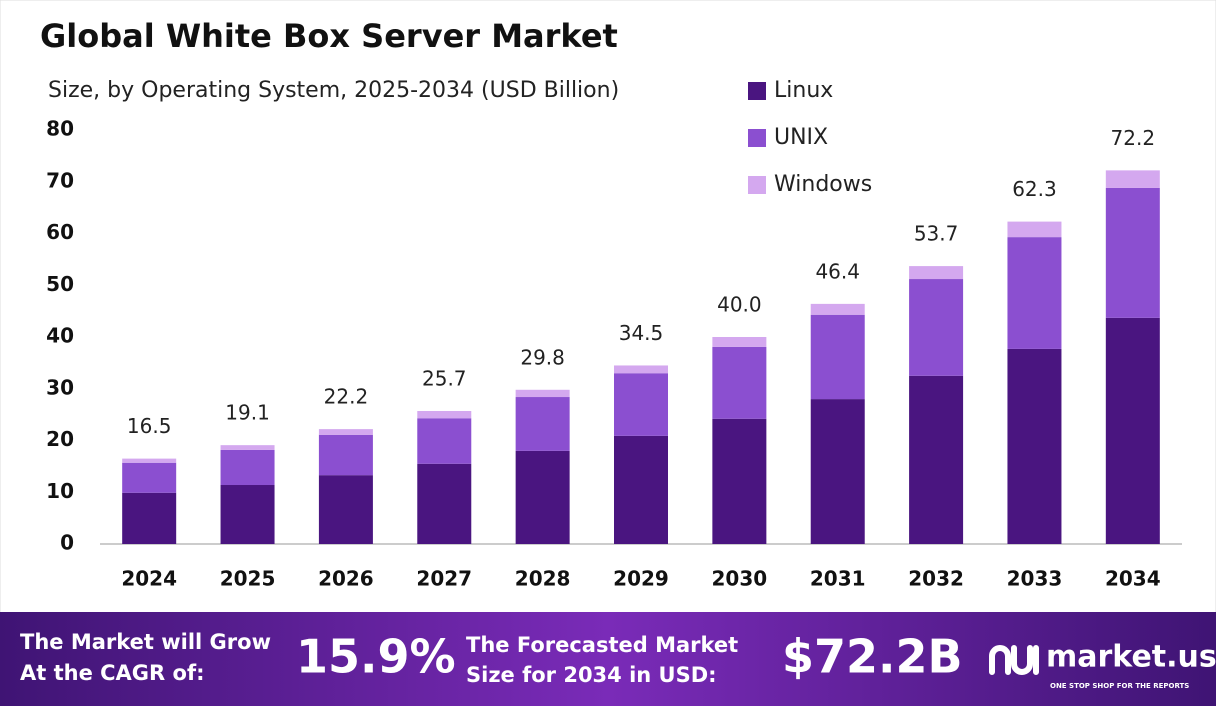 Image resolution: width=1216 pixels, height=706 pixels. What do you see at coordinates (1034, 189) in the screenshot?
I see `total-label: 62.3` at bounding box center [1034, 189].